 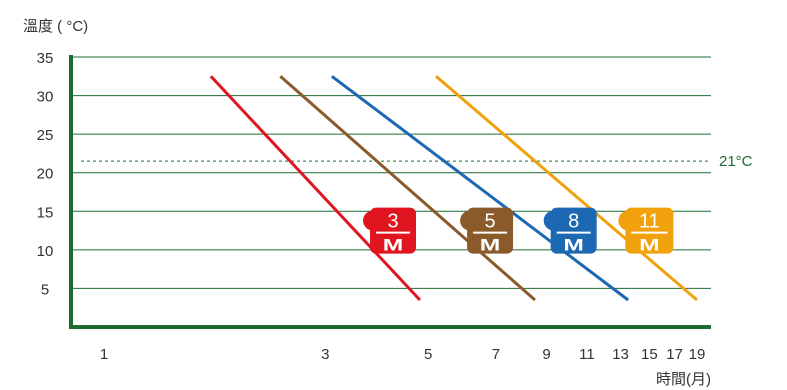 I want to click on x-tick-13: 13, so click(x=620, y=354).